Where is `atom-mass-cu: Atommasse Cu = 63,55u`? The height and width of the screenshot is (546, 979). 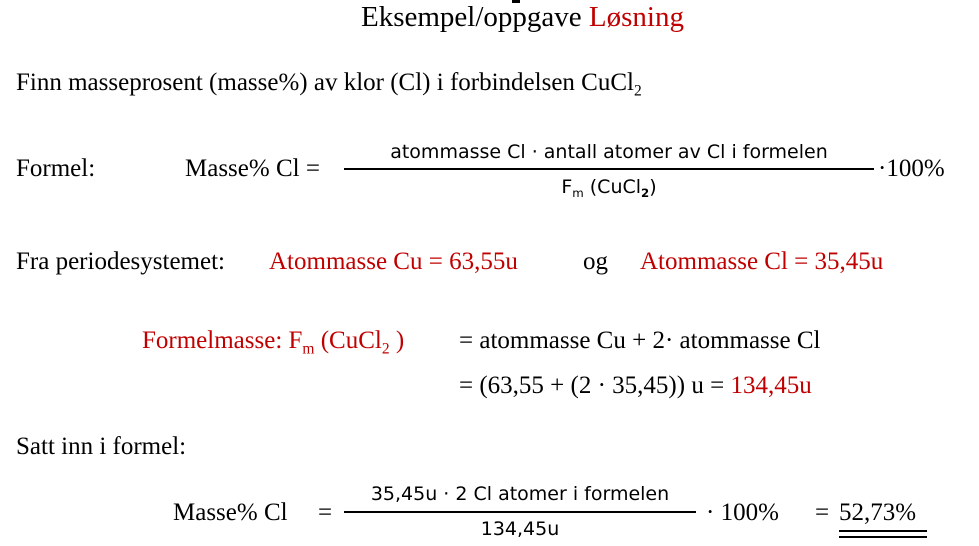 atom-mass-cu: Atommasse Cu = 63,55u is located at coordinates (393, 261).